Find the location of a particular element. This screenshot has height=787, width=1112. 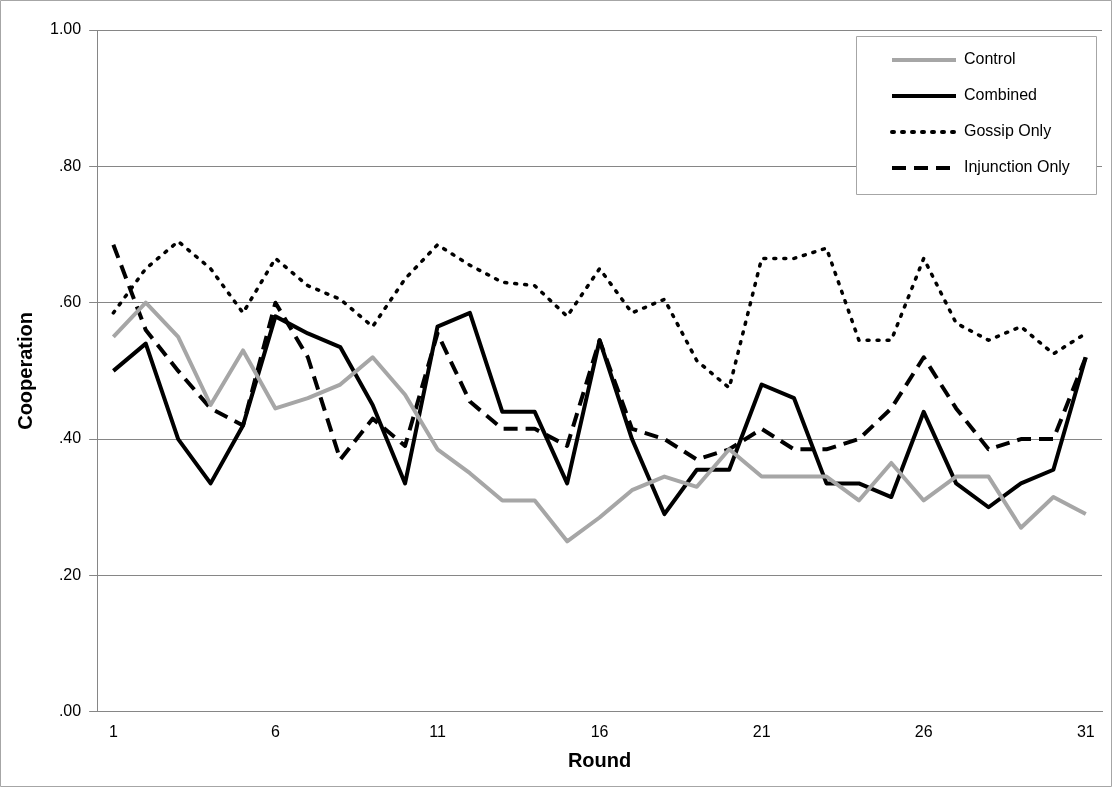

x-tick-label: 6 is located at coordinates (275, 731).